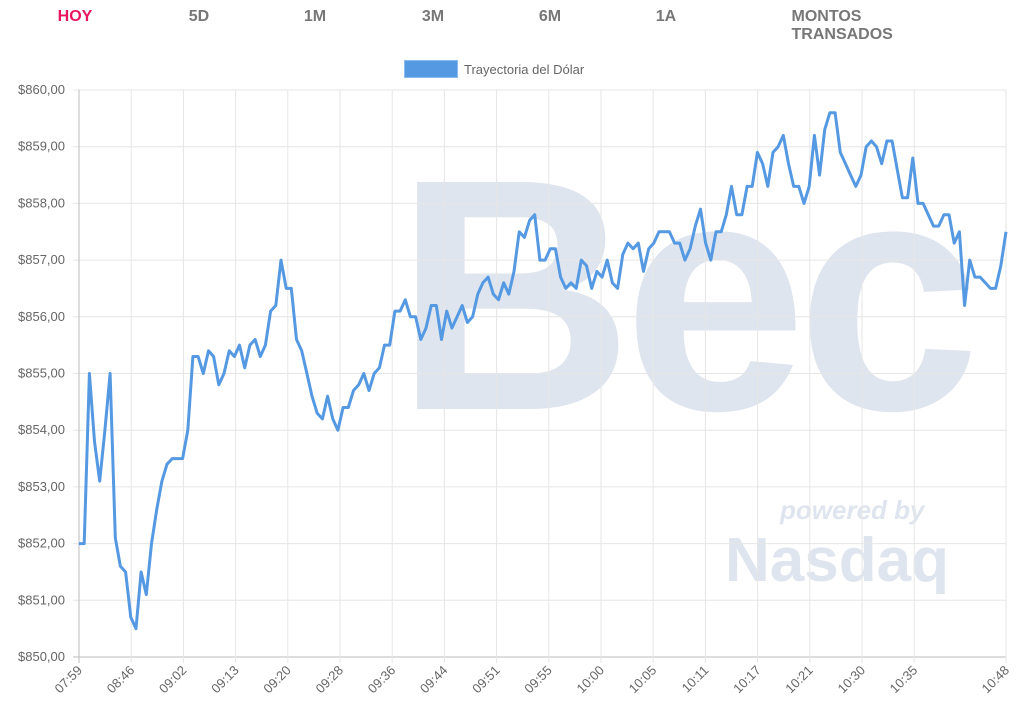  What do you see at coordinates (550, 16) in the screenshot?
I see `tab-6m: 6M` at bounding box center [550, 16].